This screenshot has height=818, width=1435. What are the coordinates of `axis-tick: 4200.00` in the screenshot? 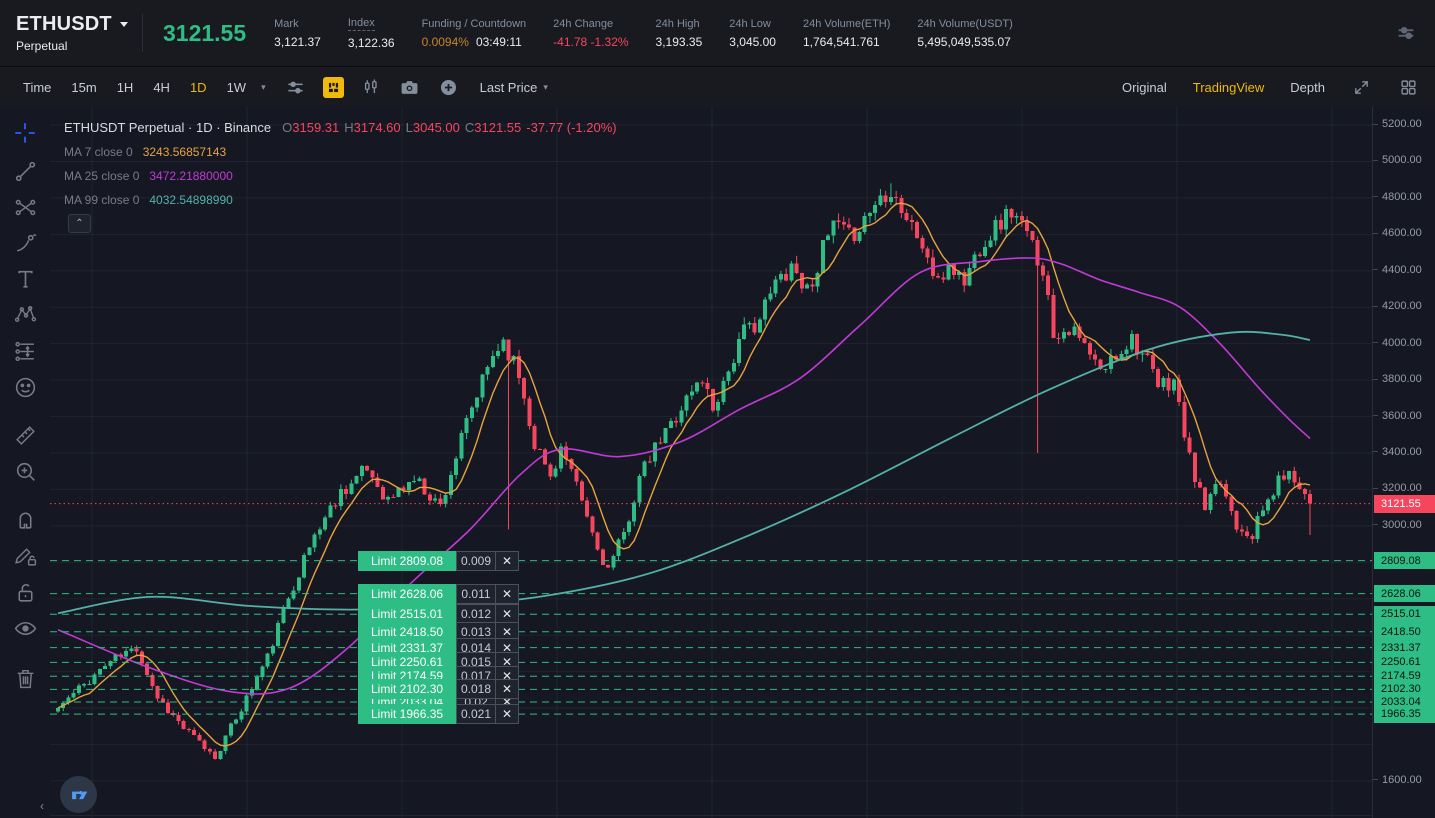 It's located at (1397, 306).